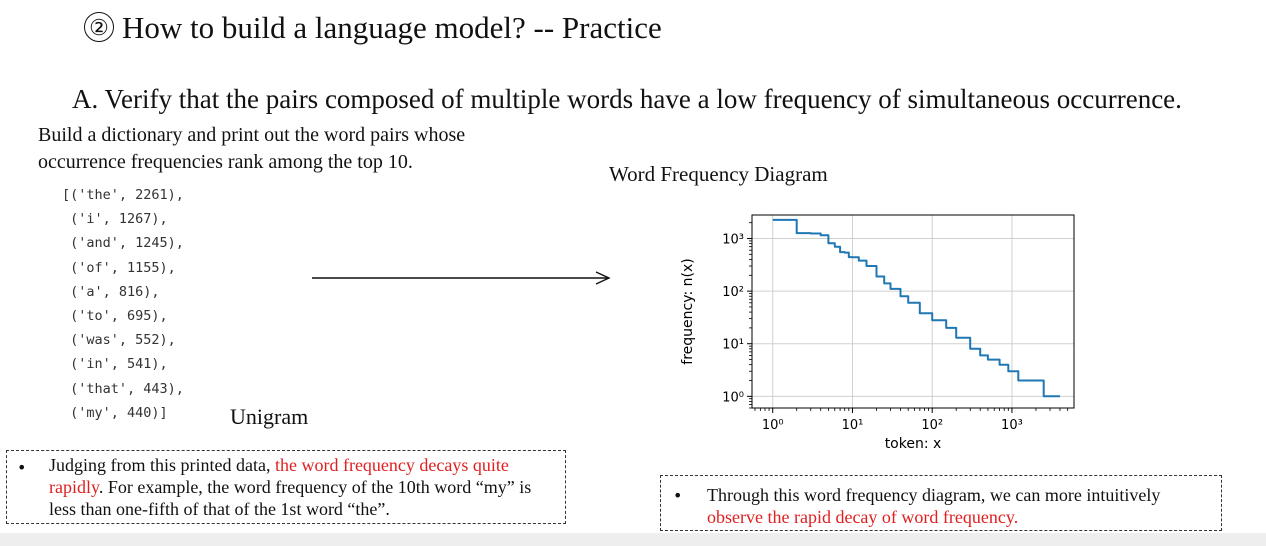  I want to click on code-line: ('that', 443),, so click(123, 388).